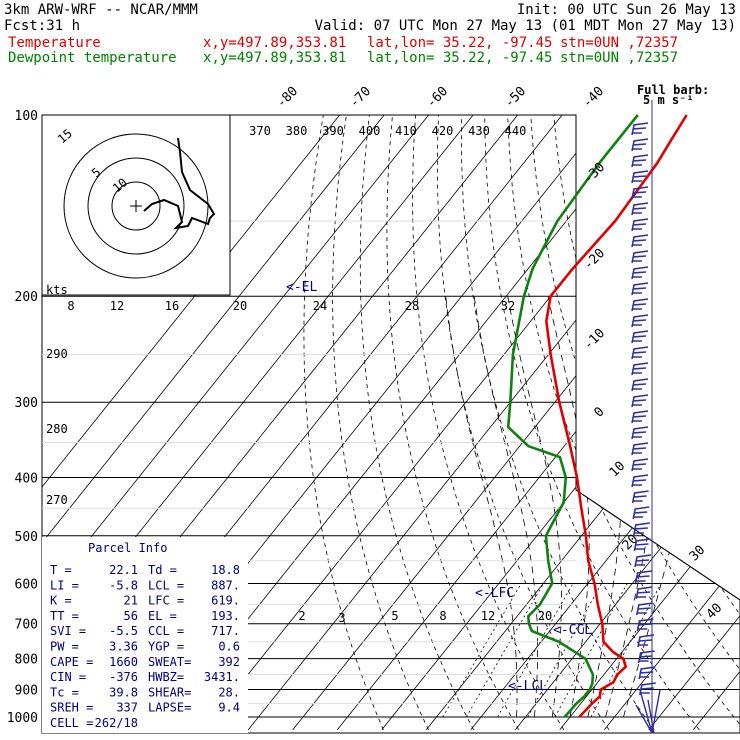 The height and width of the screenshot is (740, 740). What do you see at coordinates (443, 131) in the screenshot?
I see `theta-e-label: 420` at bounding box center [443, 131].